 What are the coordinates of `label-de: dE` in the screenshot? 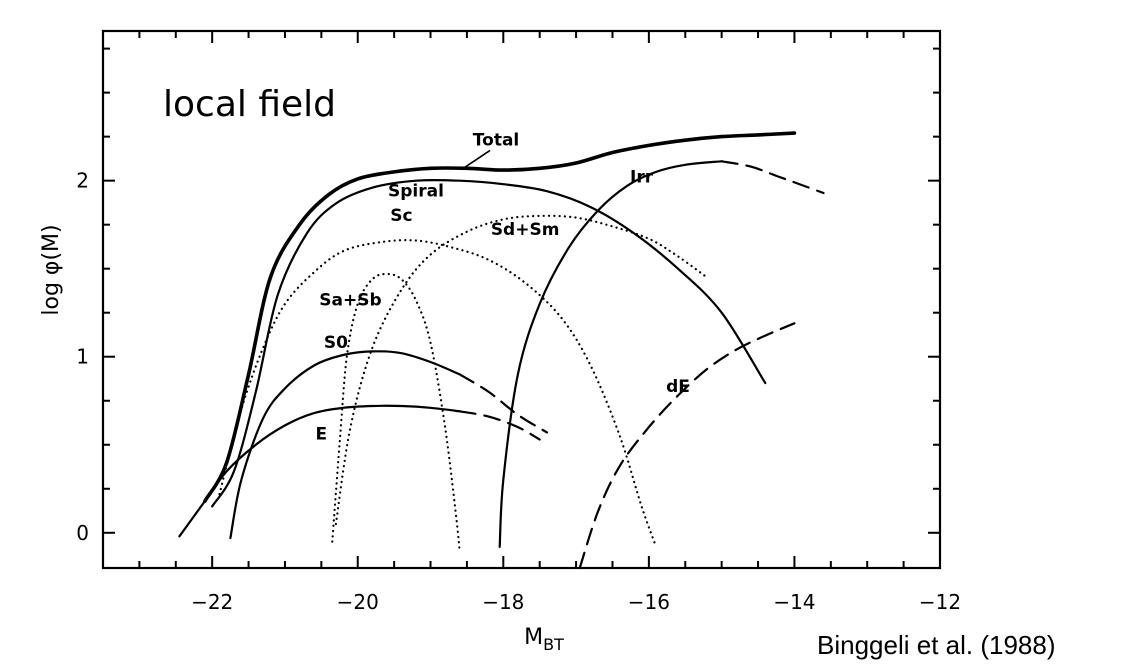 It's located at (678, 387).